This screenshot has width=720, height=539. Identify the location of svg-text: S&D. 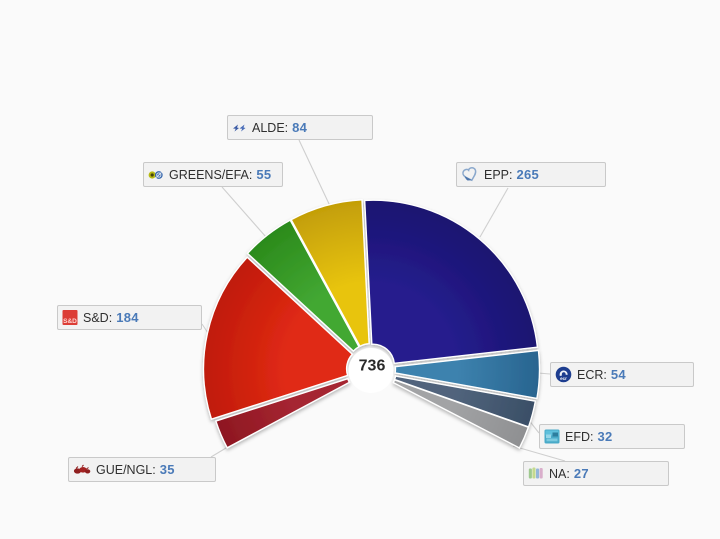
(70, 321).